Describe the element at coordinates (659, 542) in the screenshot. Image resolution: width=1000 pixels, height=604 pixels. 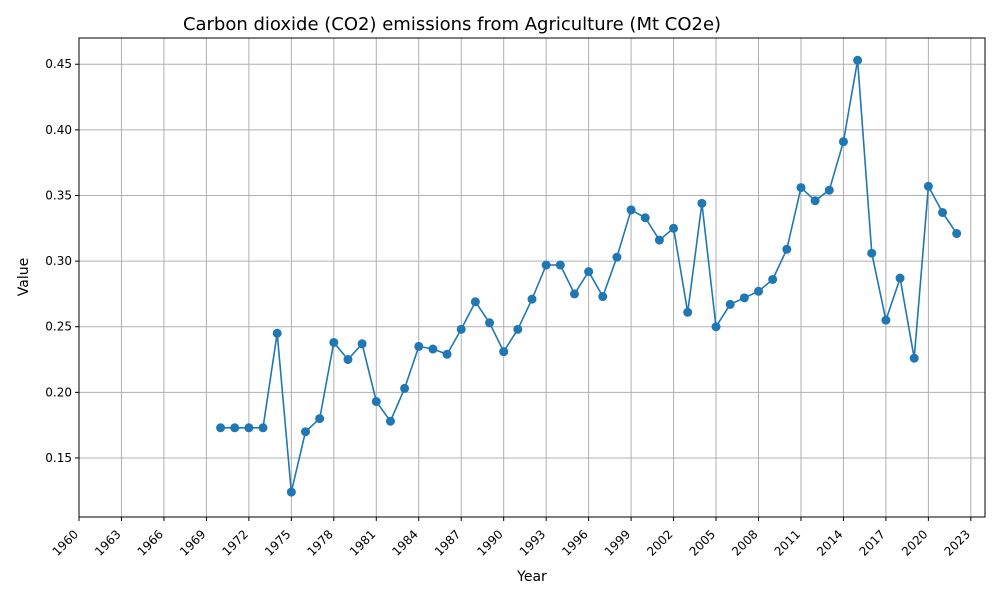
I see `x-tick-label: 2002` at that location.